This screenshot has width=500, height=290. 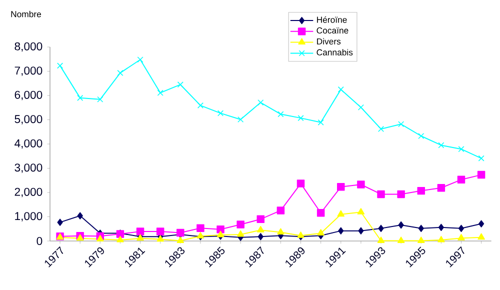 What do you see at coordinates (28, 217) in the screenshot?
I see `y-tick-label: 1,000` at bounding box center [28, 217].